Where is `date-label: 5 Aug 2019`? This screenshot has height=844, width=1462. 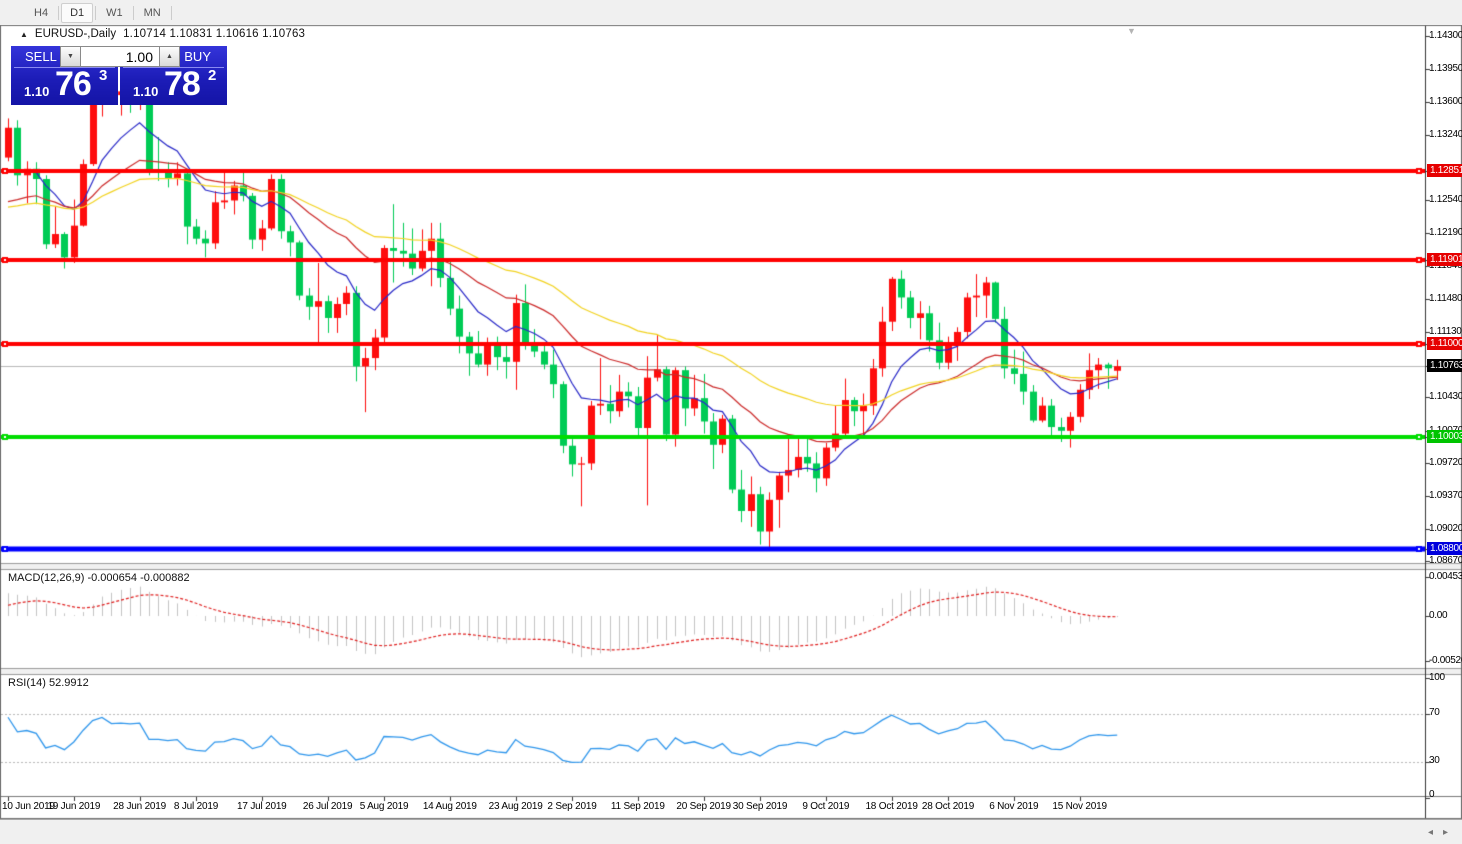
date-label: 5 Aug 2019 is located at coordinates (384, 806).